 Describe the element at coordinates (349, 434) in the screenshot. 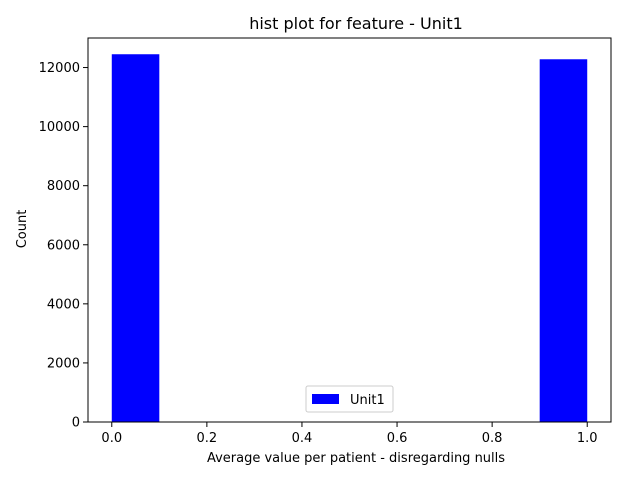

I see `x-axis-ticks: 0.0 0.2 0.4 0.6 0.8 1.0` at that location.